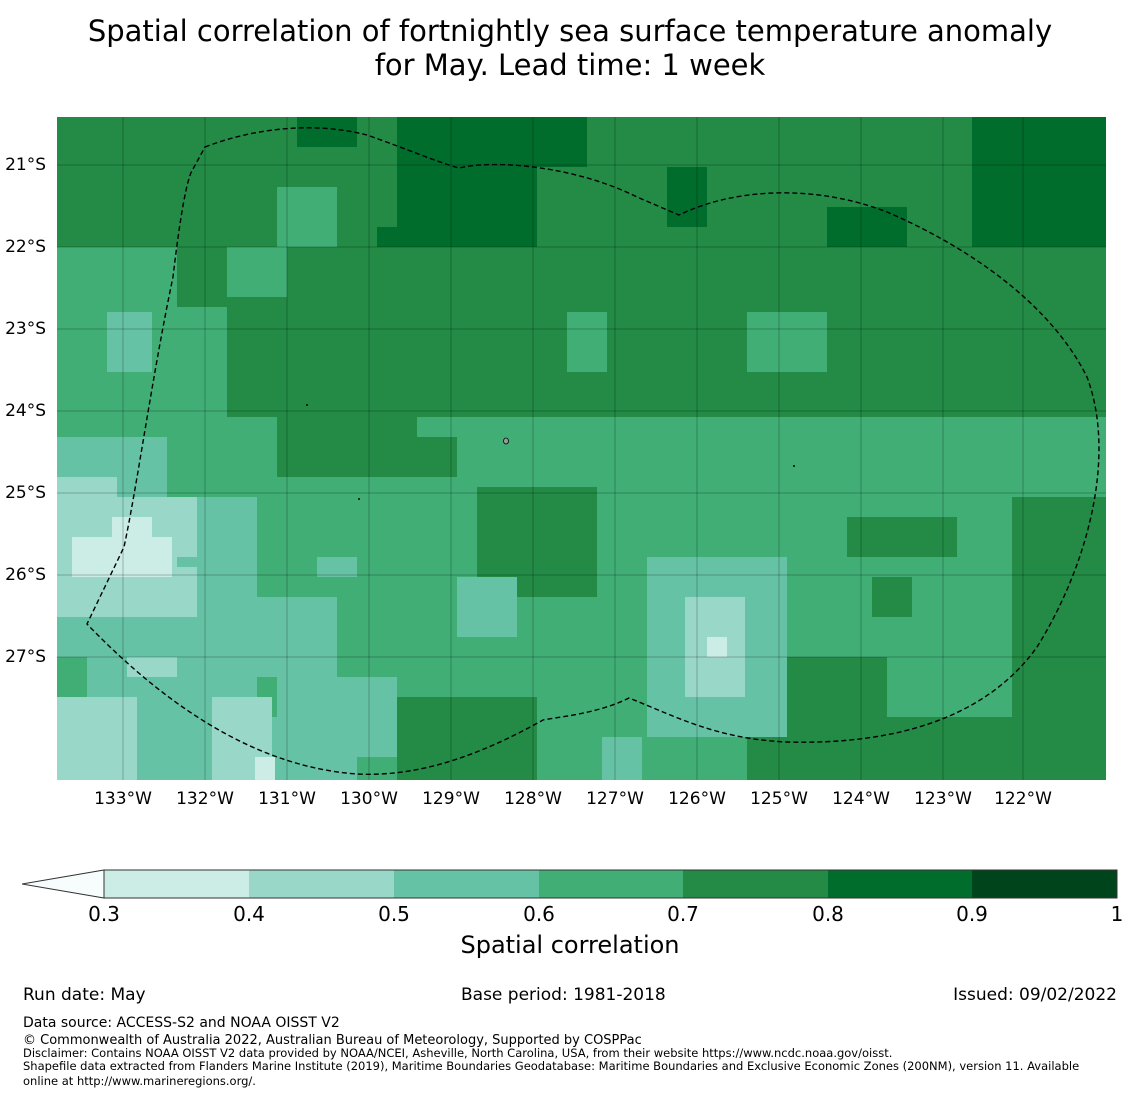 The height and width of the screenshot is (1095, 1140). I want to click on colorbar-tick: 0.8, so click(828, 914).